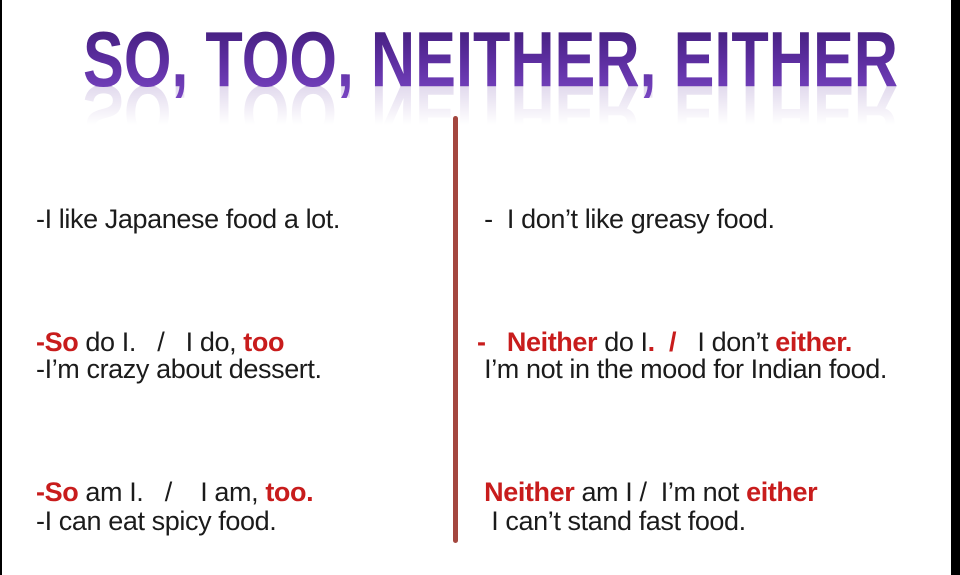 The image size is (960, 575). Describe the element at coordinates (726, 342) in the screenshot. I see `text-segment: I don’t` at that location.